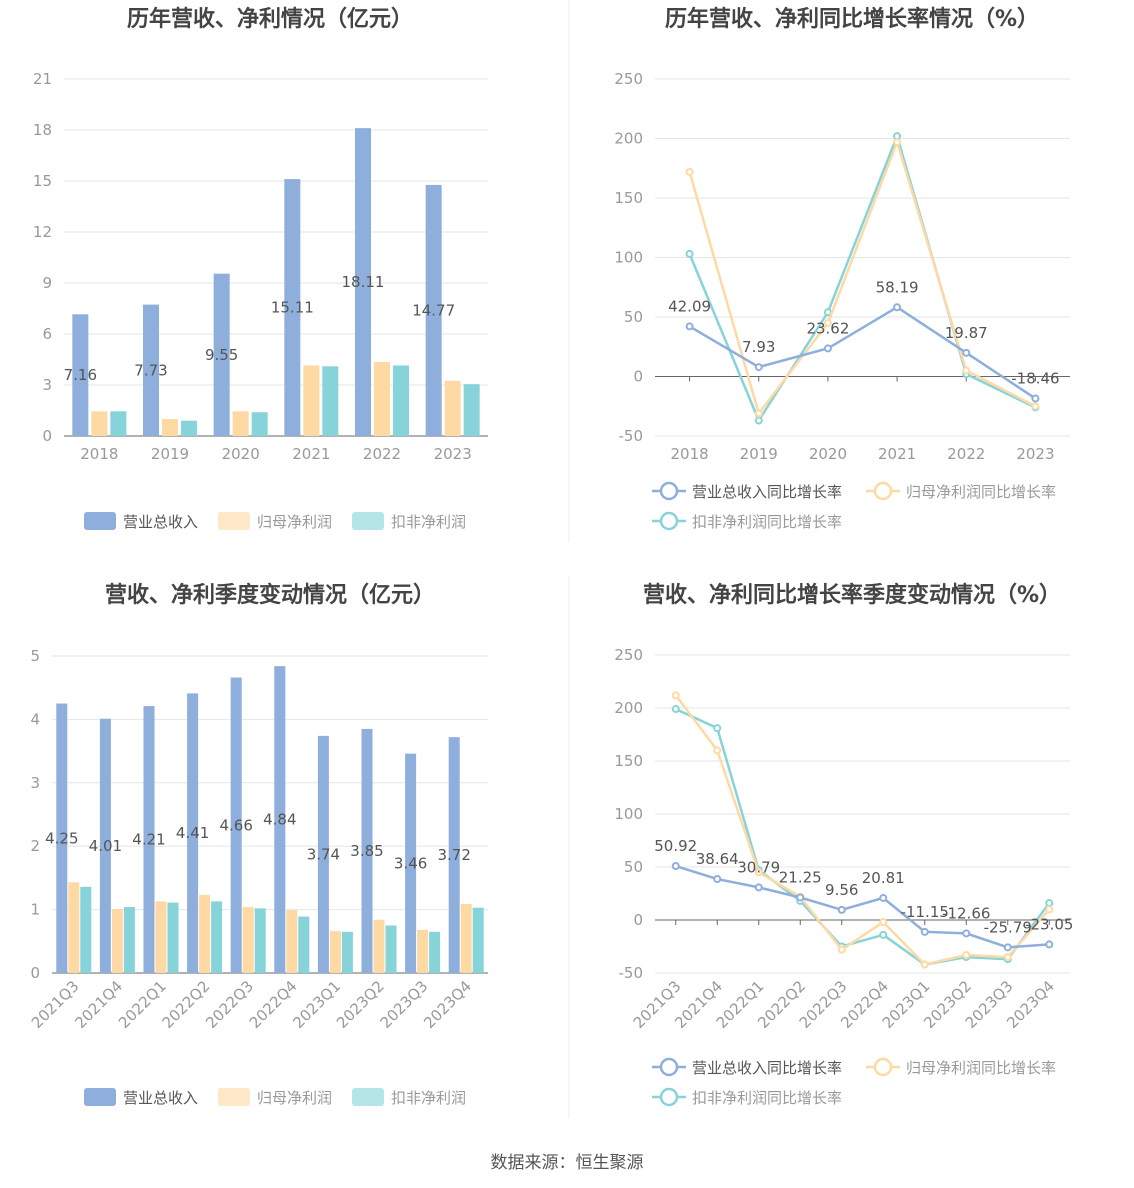  I want to click on data-label: -25.79, so click(1008, 927).